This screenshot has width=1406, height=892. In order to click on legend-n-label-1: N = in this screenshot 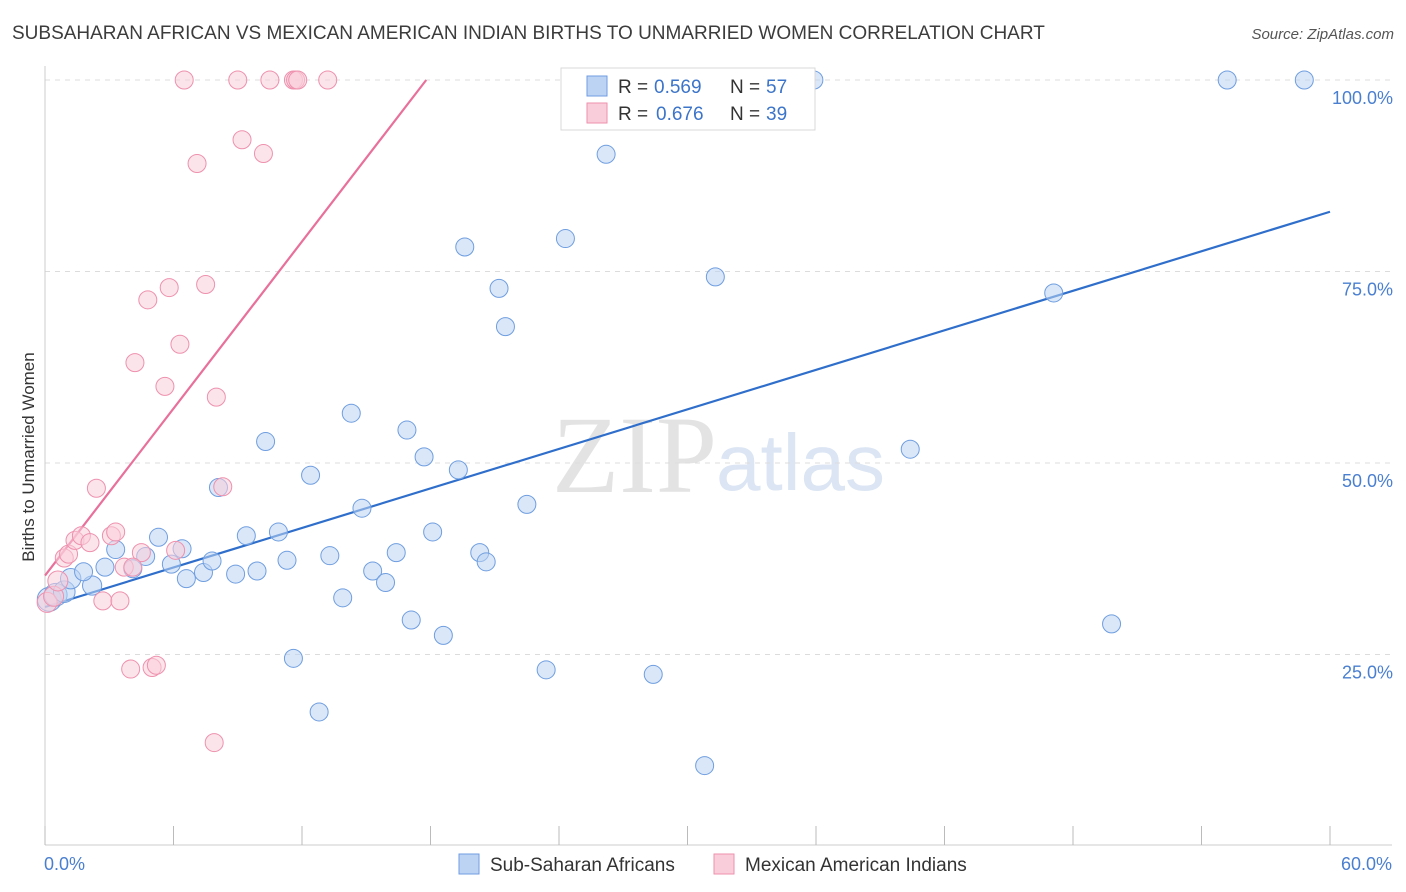, I will do `click(745, 87)`.